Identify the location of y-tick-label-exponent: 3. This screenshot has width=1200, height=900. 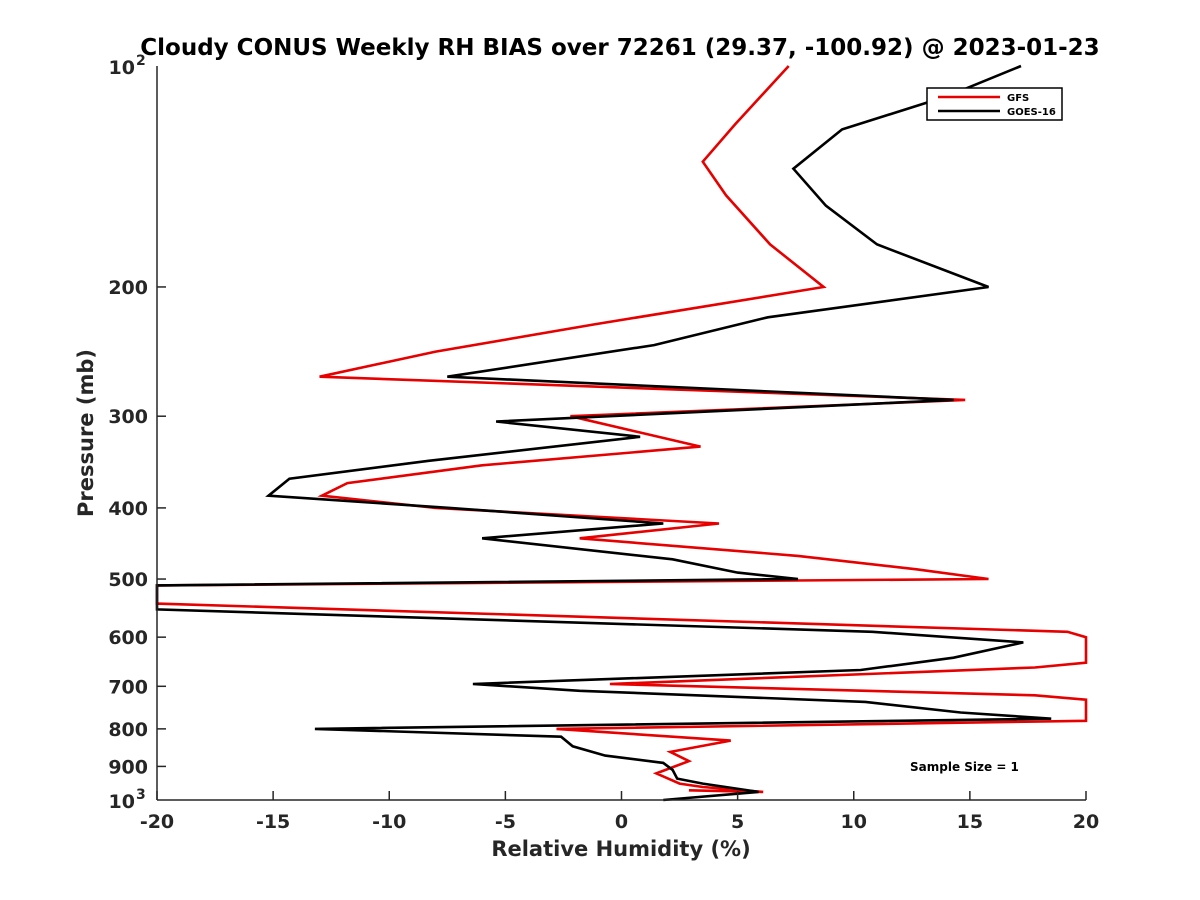
(141, 795).